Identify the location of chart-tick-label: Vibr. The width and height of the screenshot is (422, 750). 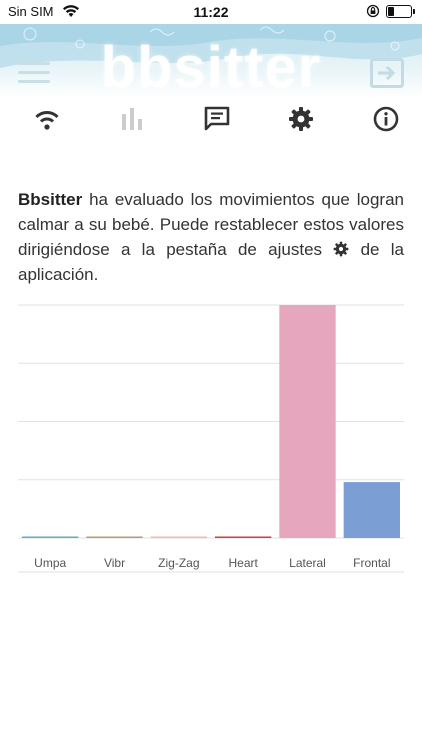
(114, 563).